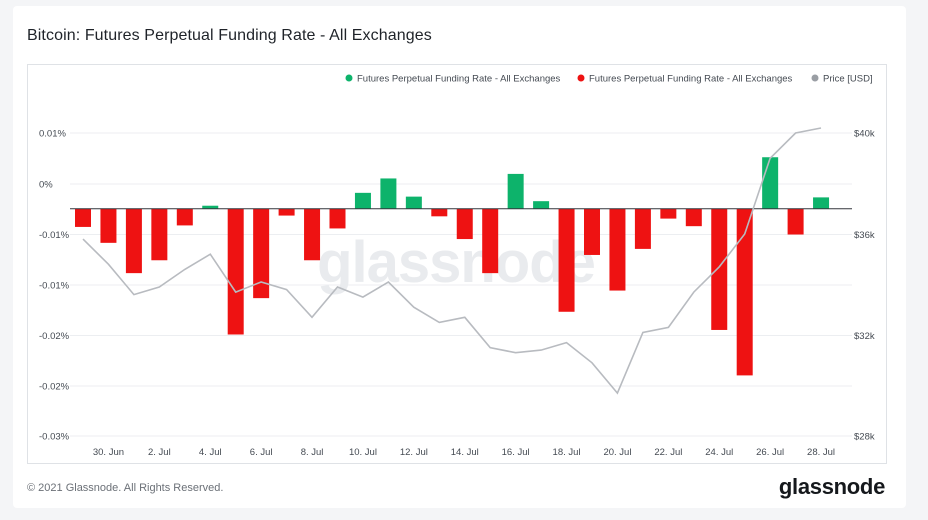 The image size is (928, 520). What do you see at coordinates (465, 452) in the screenshot?
I see `x-tick-label: 14. Jul` at bounding box center [465, 452].